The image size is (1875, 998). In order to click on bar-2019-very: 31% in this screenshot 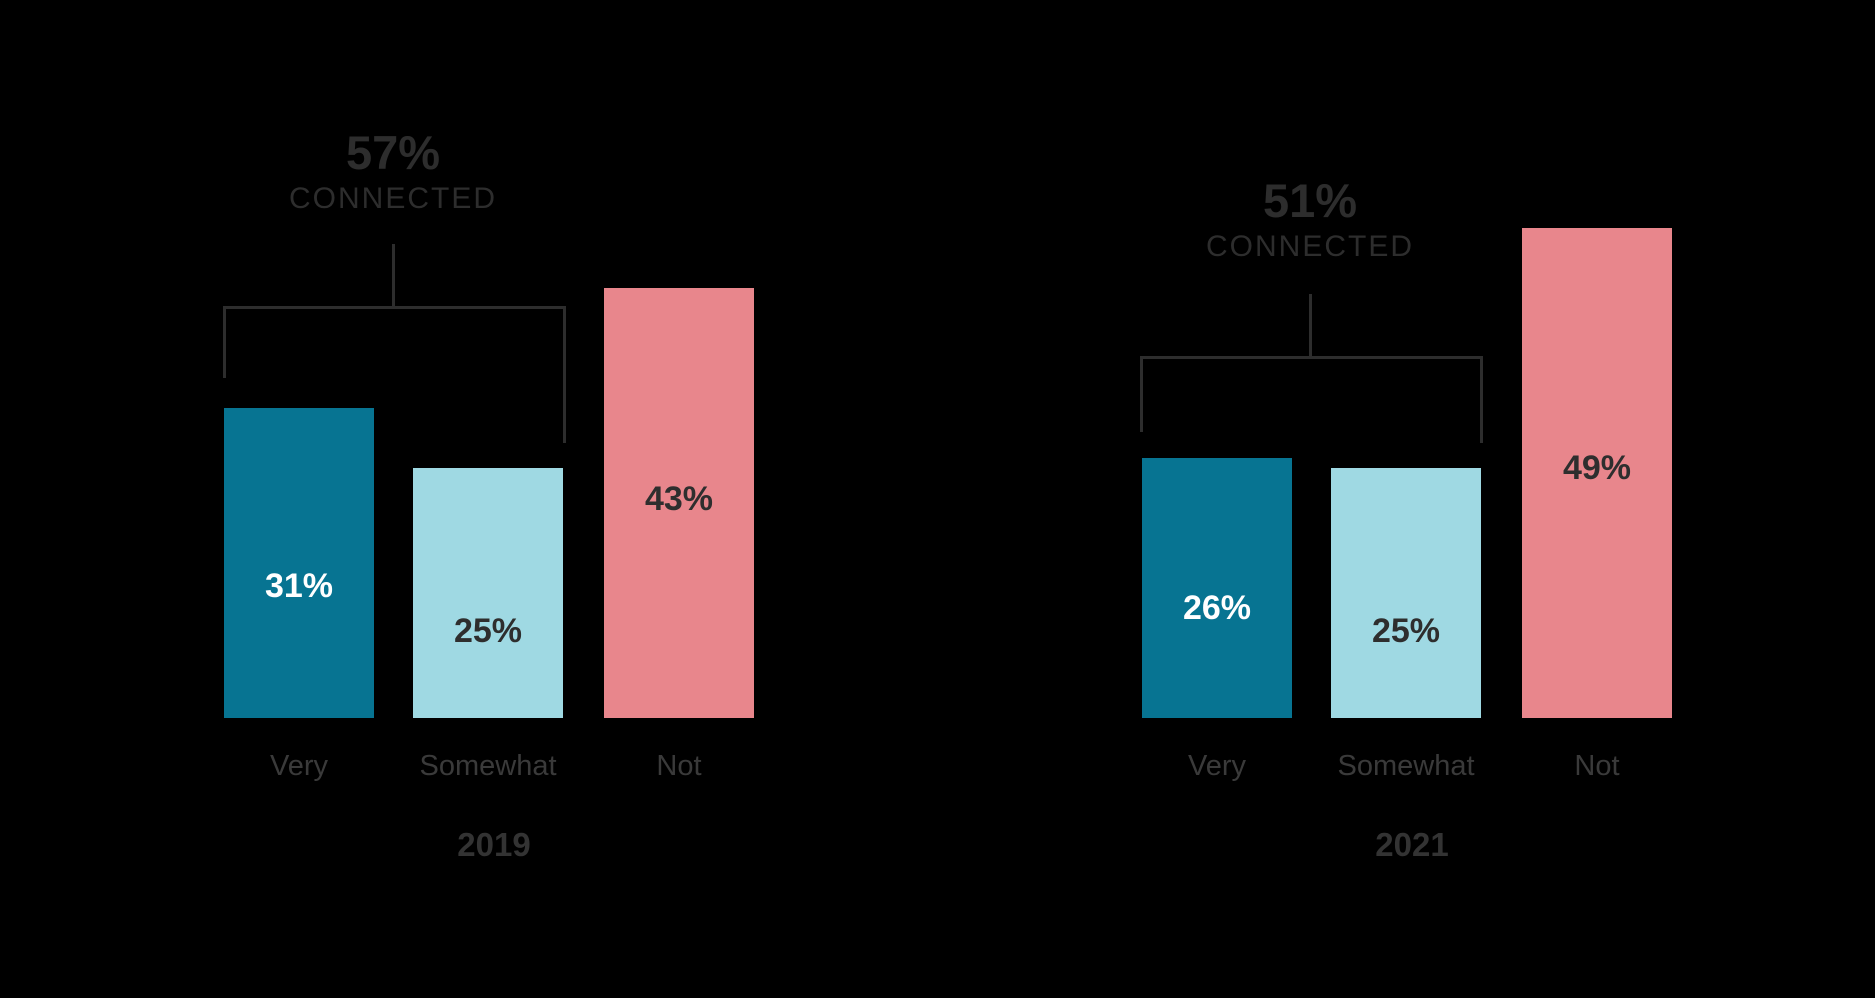, I will do `click(299, 563)`.